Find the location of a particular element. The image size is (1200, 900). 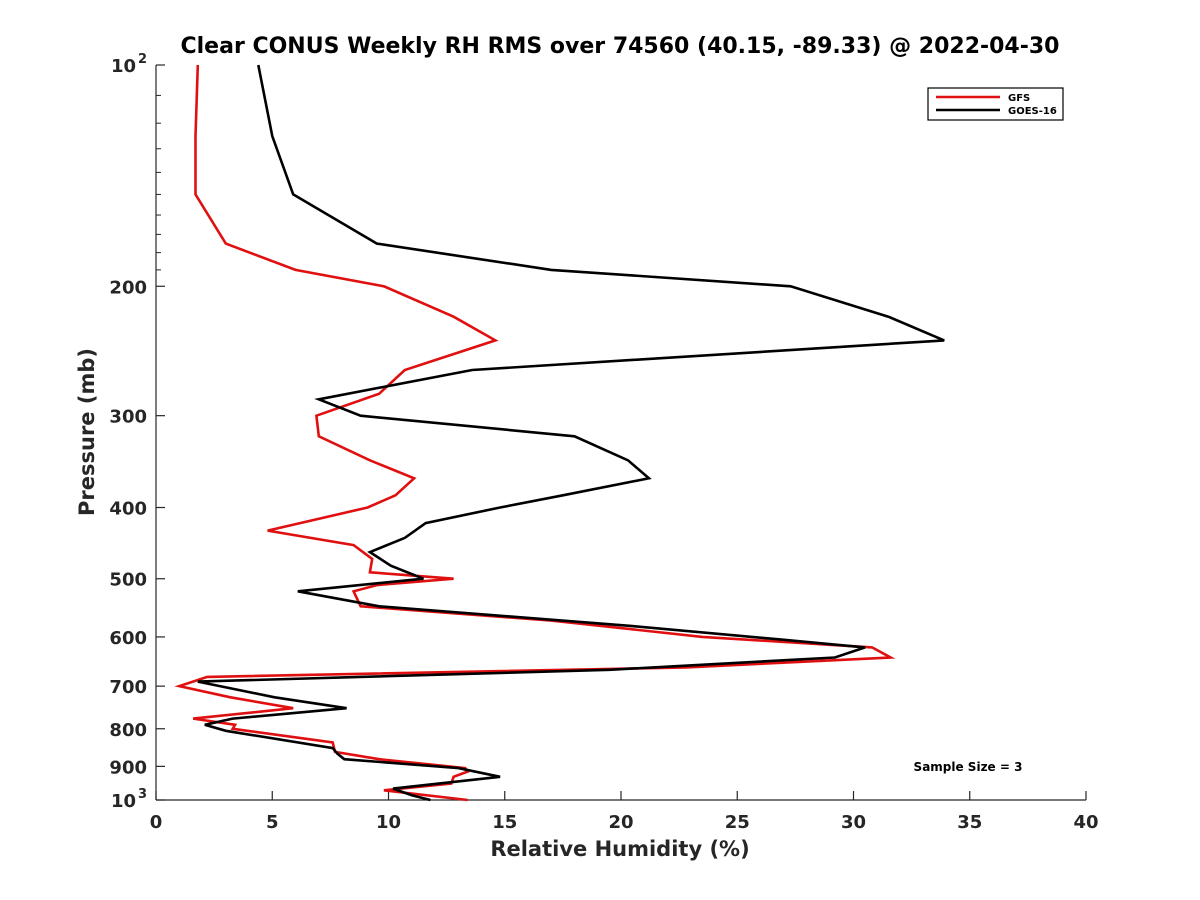

x-tick-label: 35 is located at coordinates (969, 822).